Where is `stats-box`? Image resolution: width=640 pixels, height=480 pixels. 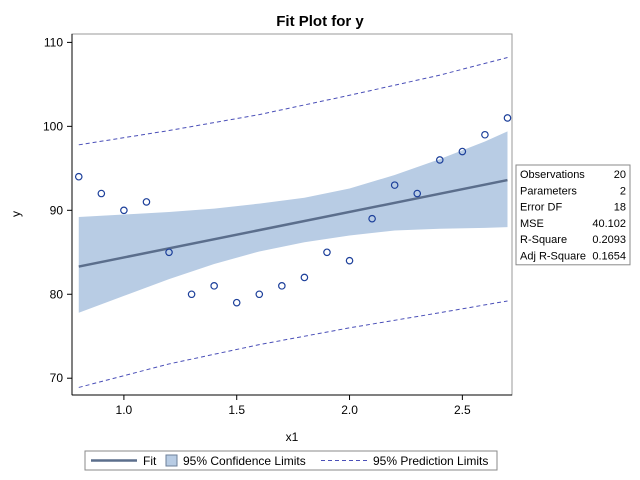 stats-box is located at coordinates (573, 215).